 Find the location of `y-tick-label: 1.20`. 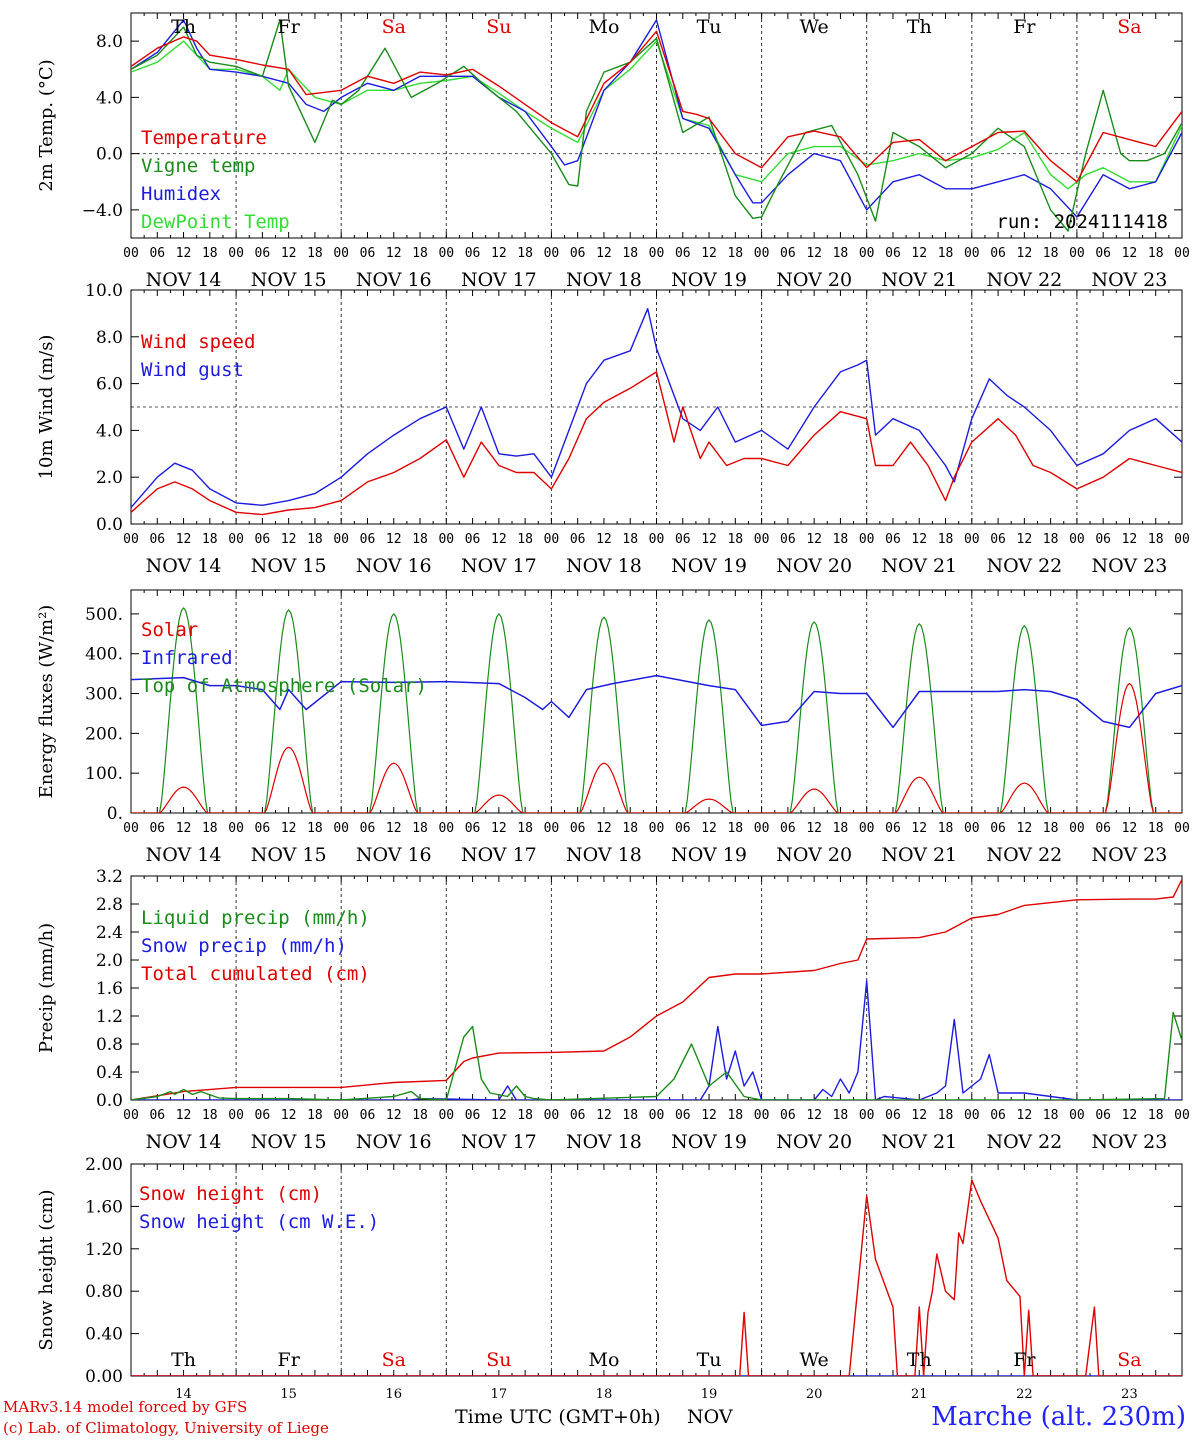

y-tick-label: 1.20 is located at coordinates (104, 1250).